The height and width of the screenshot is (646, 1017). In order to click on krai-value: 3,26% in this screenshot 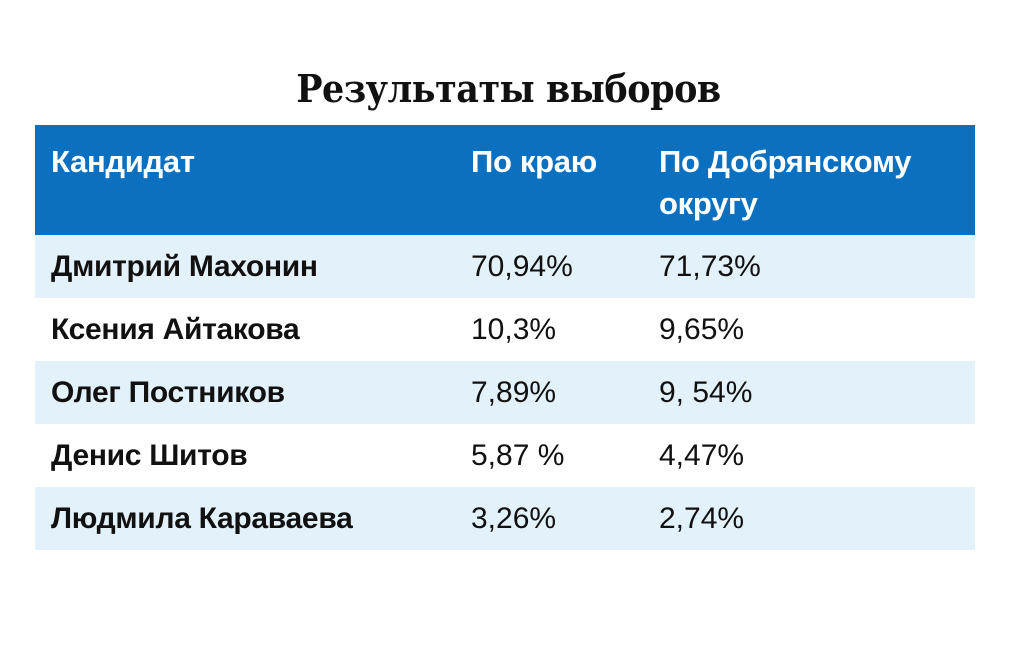, I will do `click(514, 518)`.